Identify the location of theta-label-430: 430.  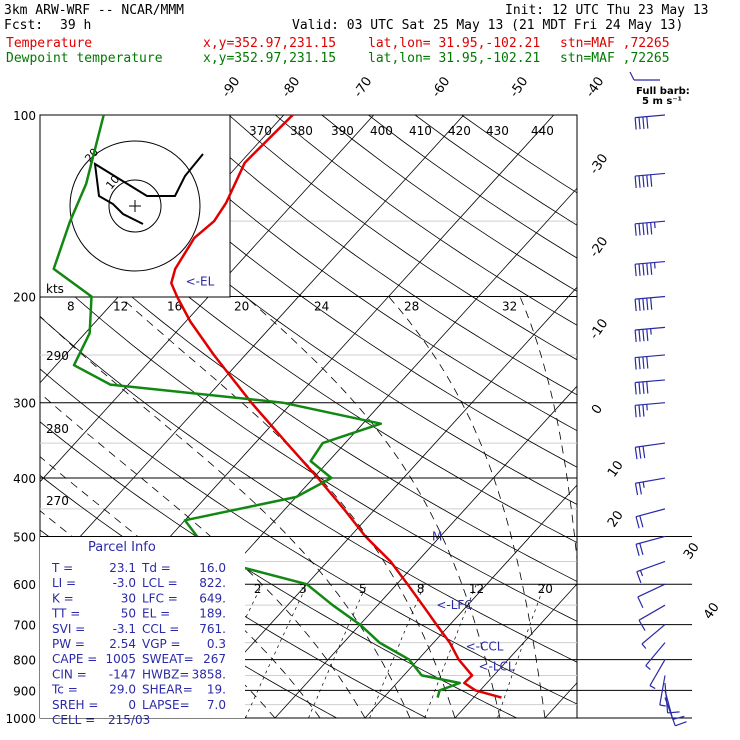
(497, 131).